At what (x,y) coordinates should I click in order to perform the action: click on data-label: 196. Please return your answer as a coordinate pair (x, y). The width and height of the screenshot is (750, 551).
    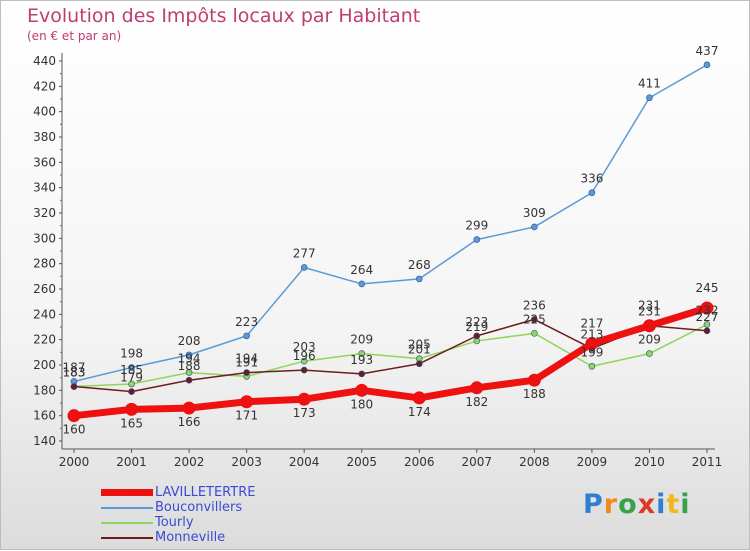
    Looking at the image, I should click on (304, 356).